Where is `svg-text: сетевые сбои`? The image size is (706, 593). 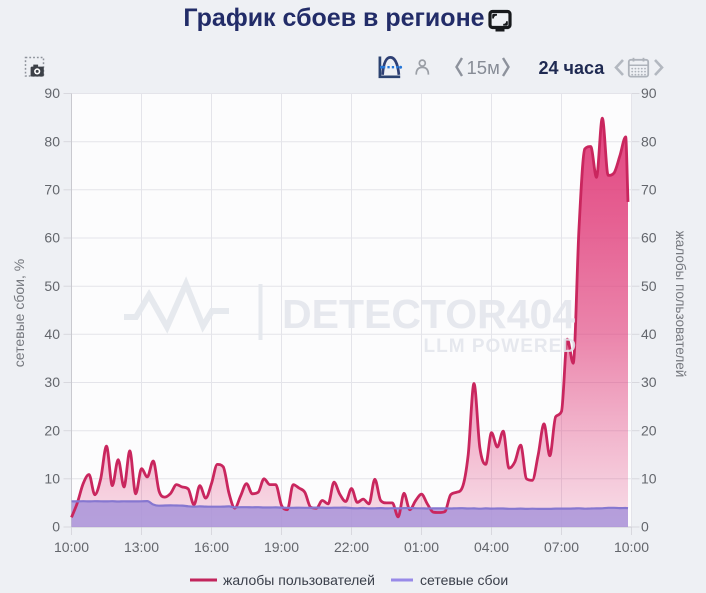 svg-text: сетевые сбои is located at coordinates (464, 580).